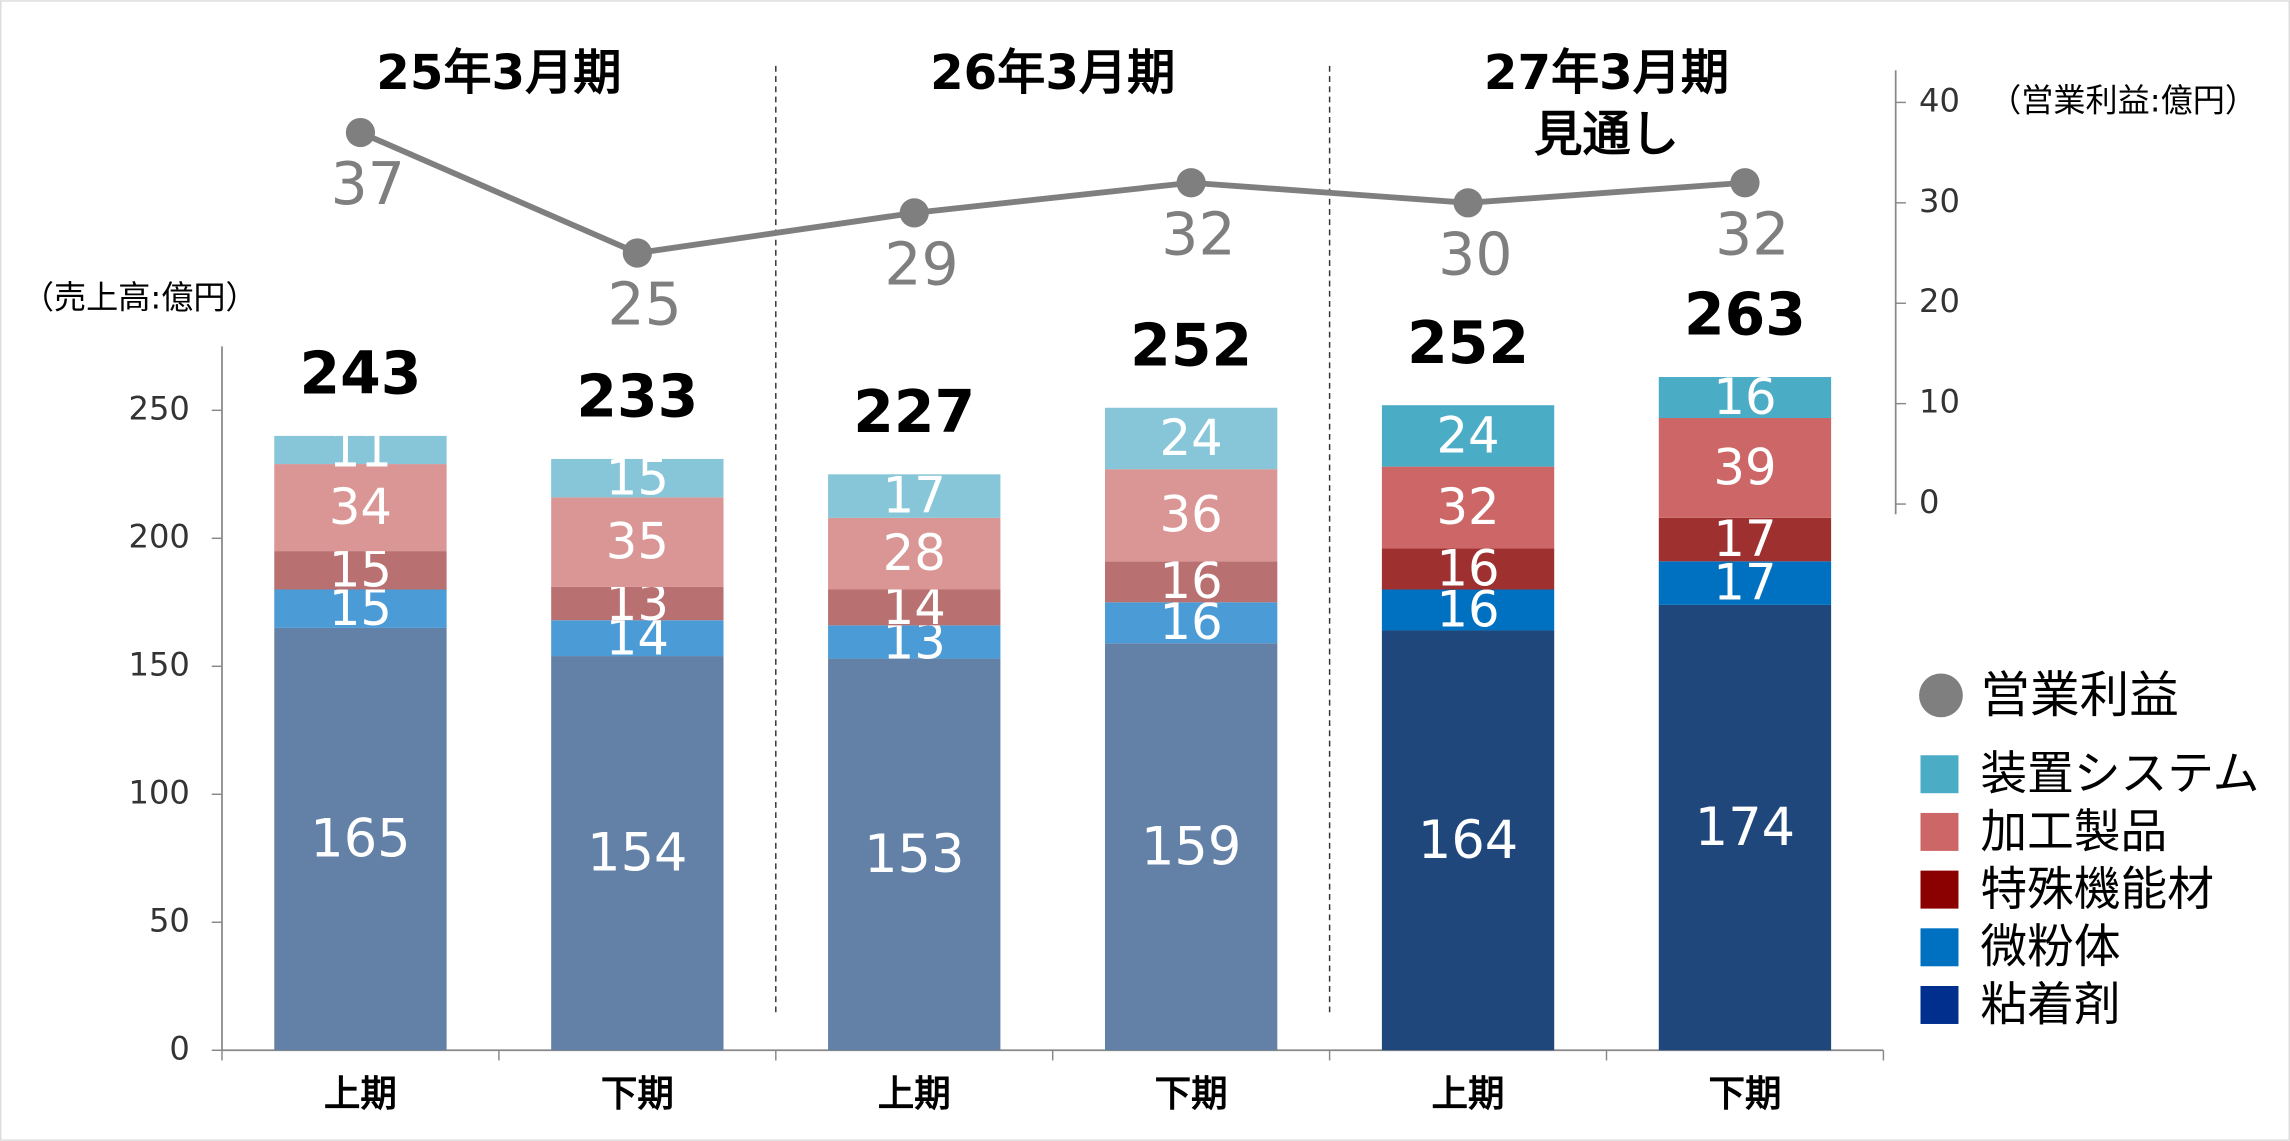 This screenshot has height=1141, width=2290. What do you see at coordinates (637, 397) in the screenshot?
I see `total-label: 233` at bounding box center [637, 397].